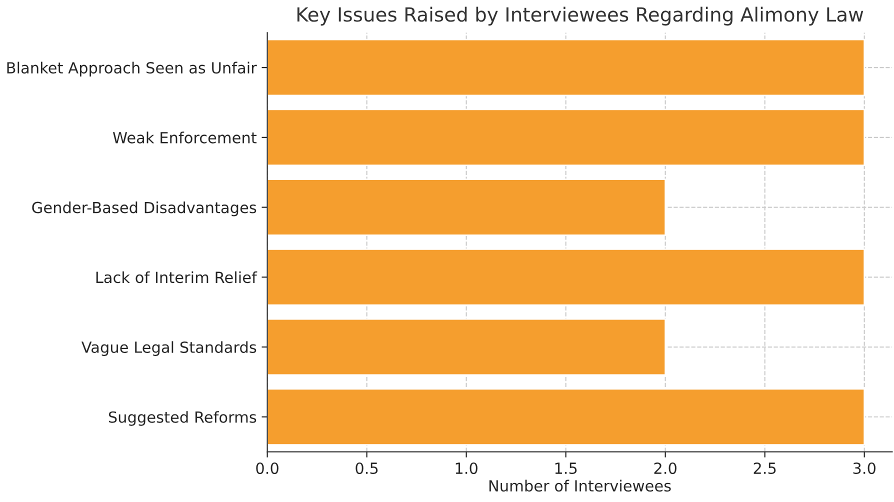 The height and width of the screenshot is (502, 894). Describe the element at coordinates (182, 418) in the screenshot. I see `y-tick-label: Suggested Reforms` at that location.